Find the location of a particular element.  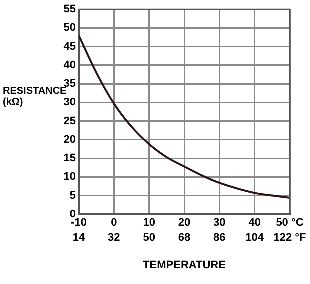

x-tick-label: 20 is located at coordinates (184, 223).